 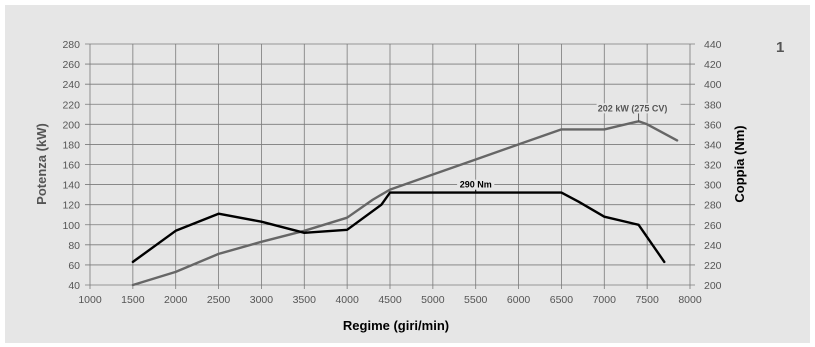 I want to click on x-tick-label: 3000, so click(x=262, y=300).